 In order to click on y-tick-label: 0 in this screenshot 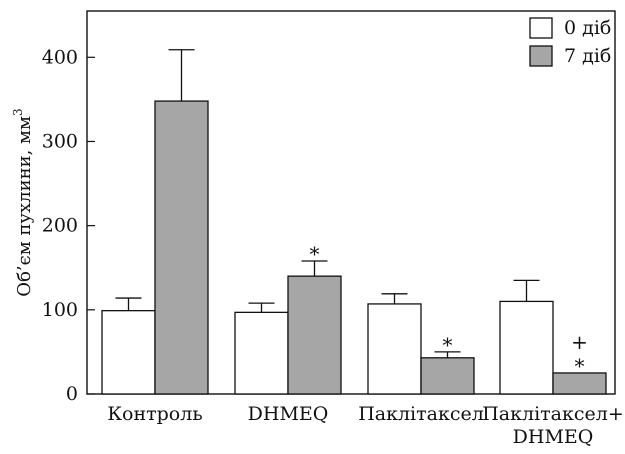, I will do `click(72, 394)`.